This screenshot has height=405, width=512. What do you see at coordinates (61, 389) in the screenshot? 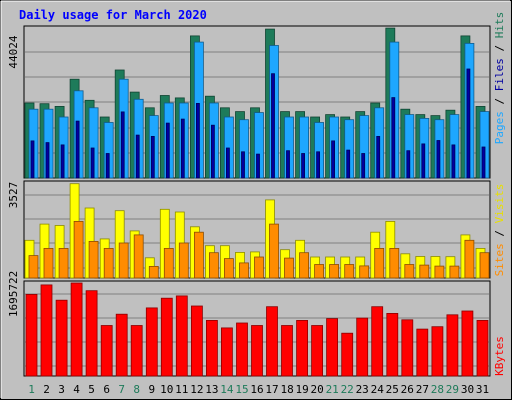
I see `xtick-day-3: 3` at bounding box center [61, 389].